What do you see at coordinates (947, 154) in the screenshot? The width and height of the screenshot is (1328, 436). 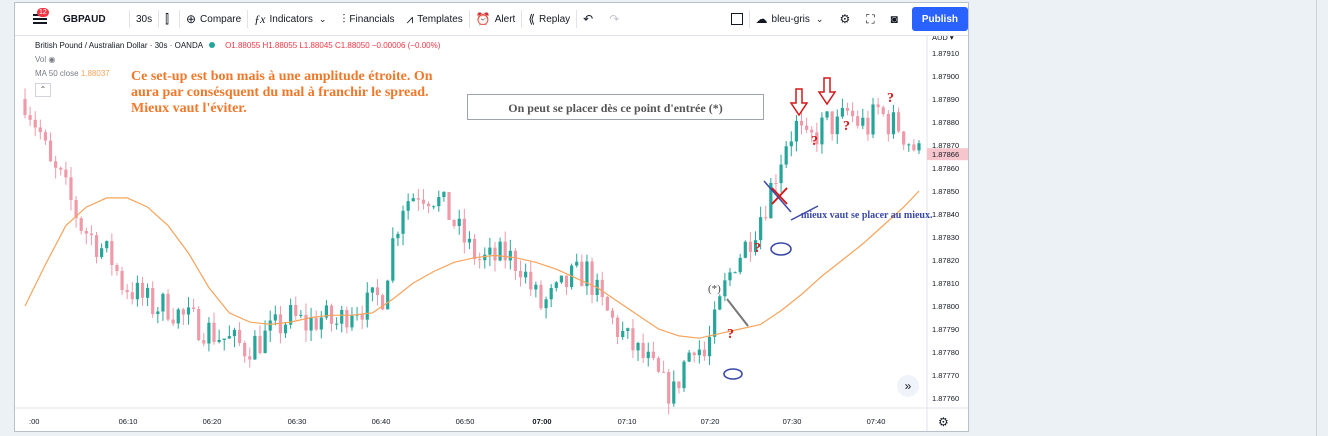 I see `last-price-tag` at bounding box center [947, 154].